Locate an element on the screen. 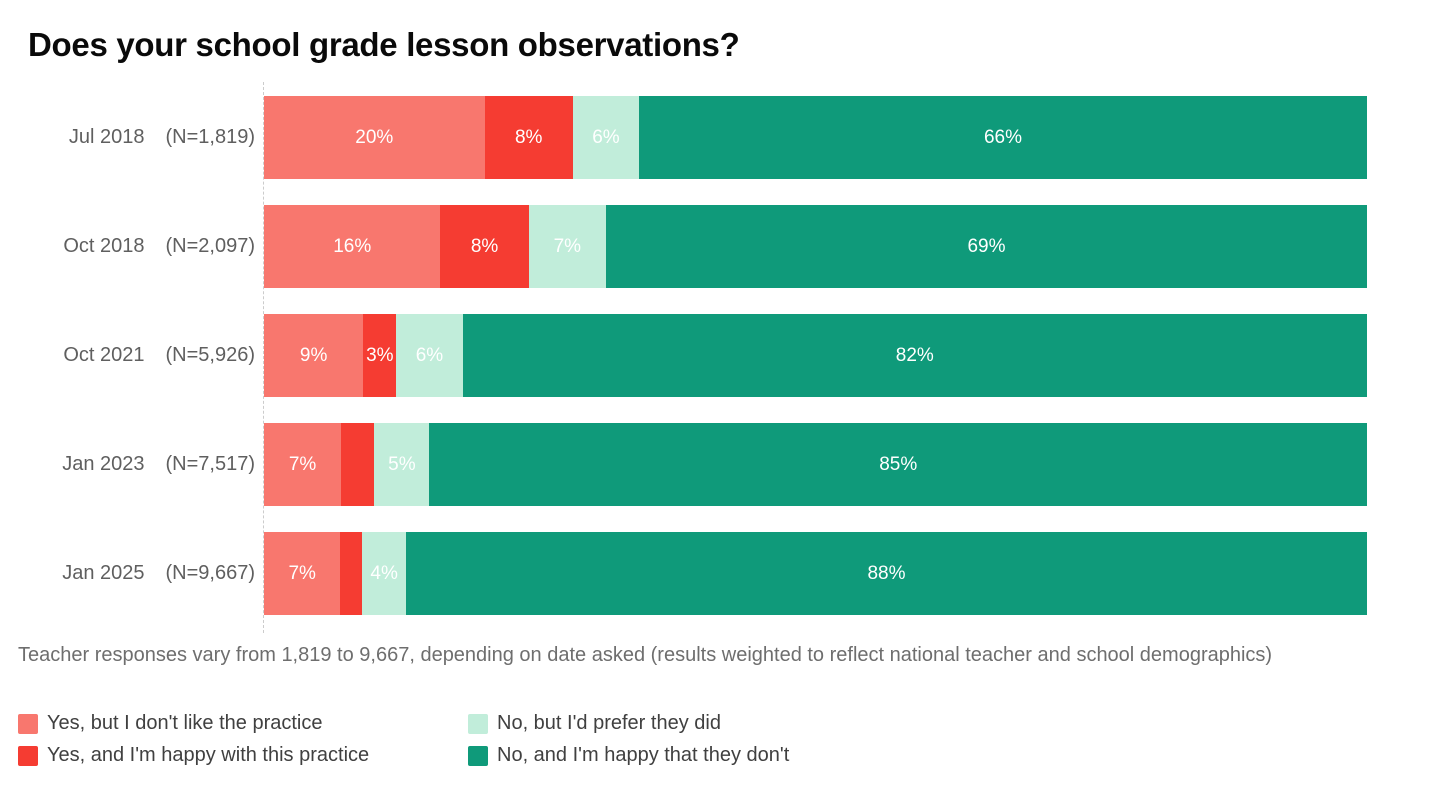 This screenshot has height=800, width=1440. chart-row: Oct 2021 (N=5,926) 9% 3% 6% 82% is located at coordinates (683, 355).